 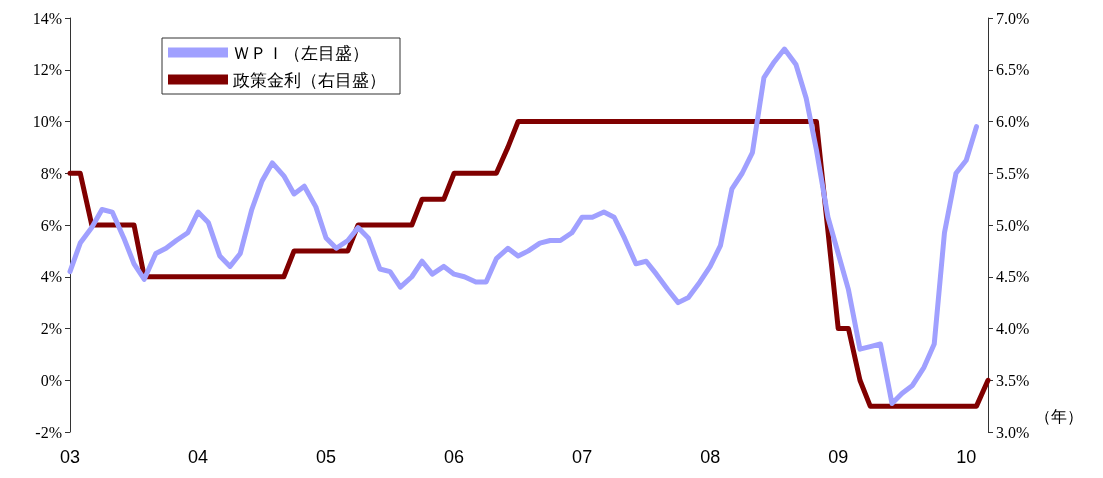 I want to click on x-tick-label: 09, so click(x=838, y=457).